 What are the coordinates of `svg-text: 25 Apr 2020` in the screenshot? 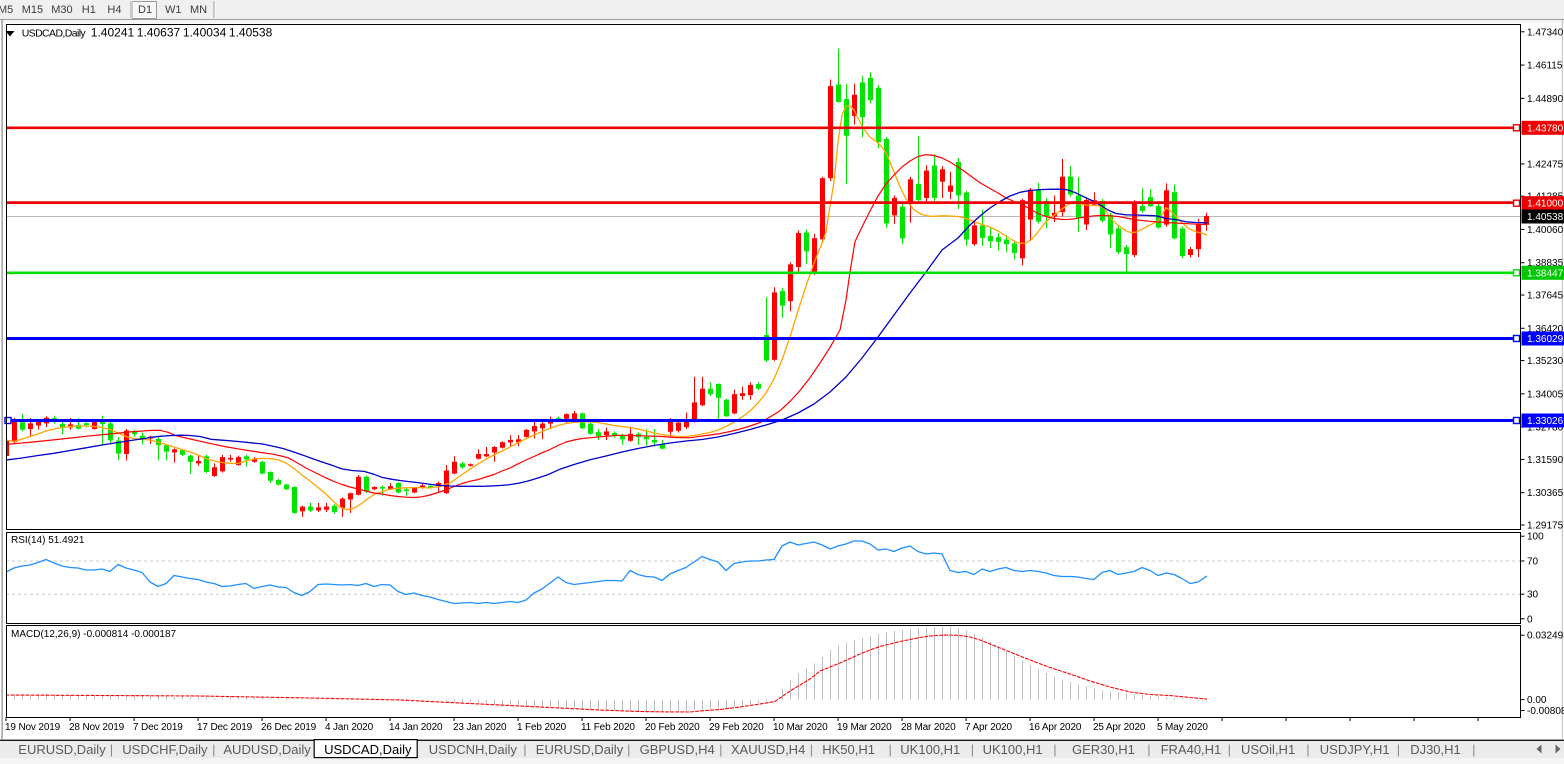 It's located at (1119, 727).